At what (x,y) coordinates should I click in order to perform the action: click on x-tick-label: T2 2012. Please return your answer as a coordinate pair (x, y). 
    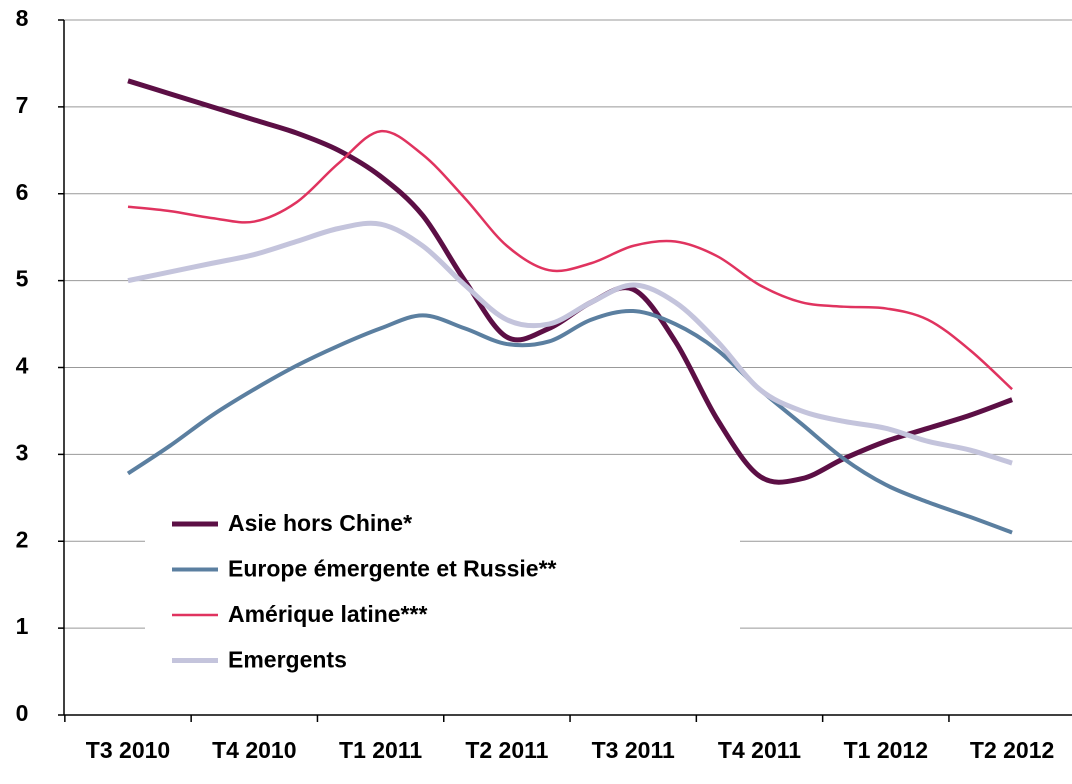
    Looking at the image, I should click on (1012, 750).